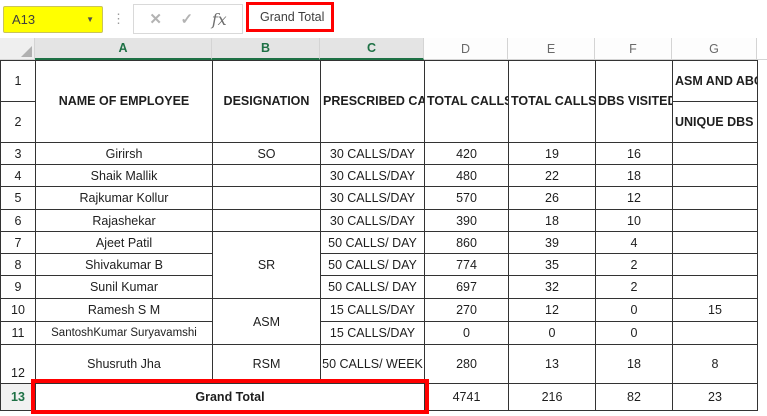 The image size is (767, 416). What do you see at coordinates (552, 175) in the screenshot?
I see `cell-e4: 22` at bounding box center [552, 175].